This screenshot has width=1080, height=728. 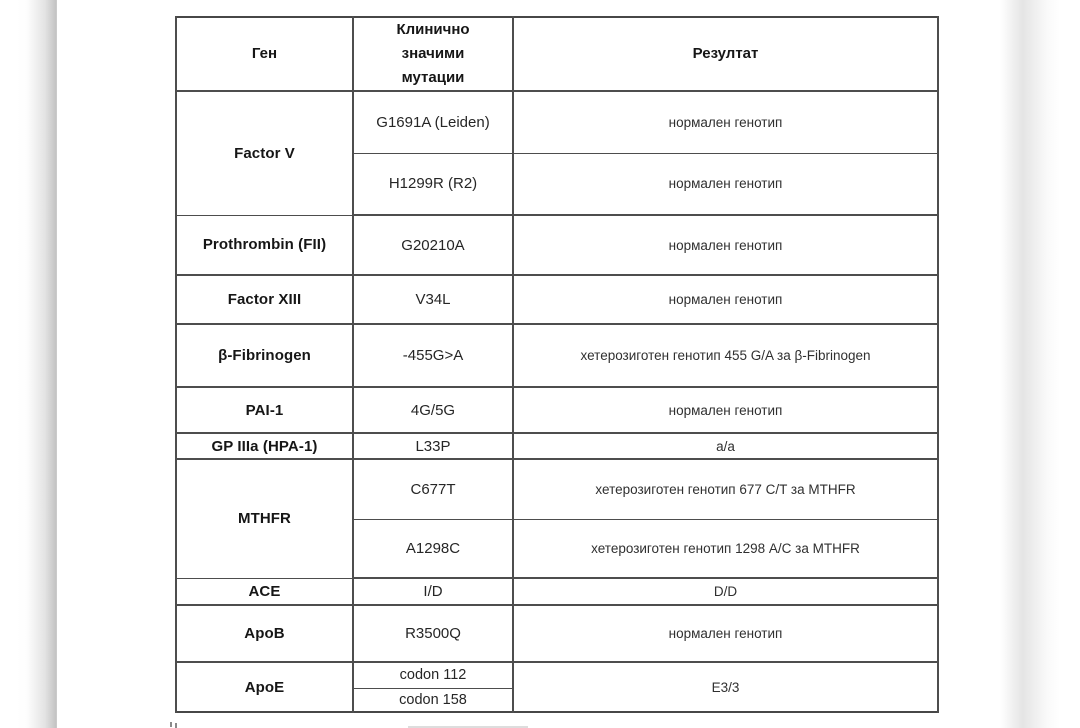 I want to click on gene-cell-mthfr: MTHFR, so click(x=264, y=518).